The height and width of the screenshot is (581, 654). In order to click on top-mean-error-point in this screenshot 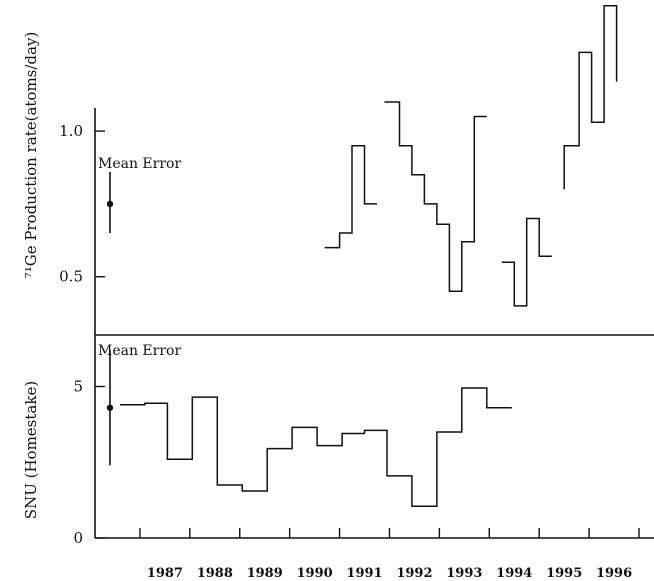, I will do `click(110, 204)`.